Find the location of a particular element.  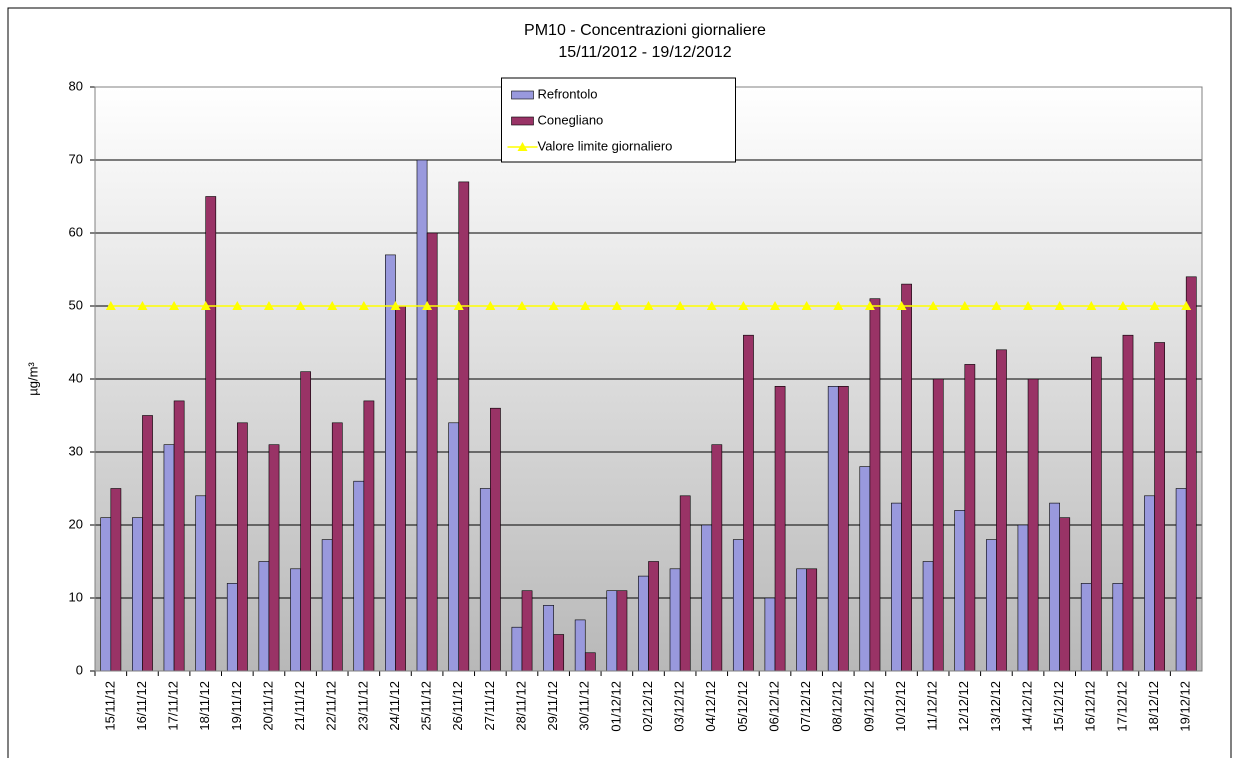

legend-swatch is located at coordinates (522, 121).